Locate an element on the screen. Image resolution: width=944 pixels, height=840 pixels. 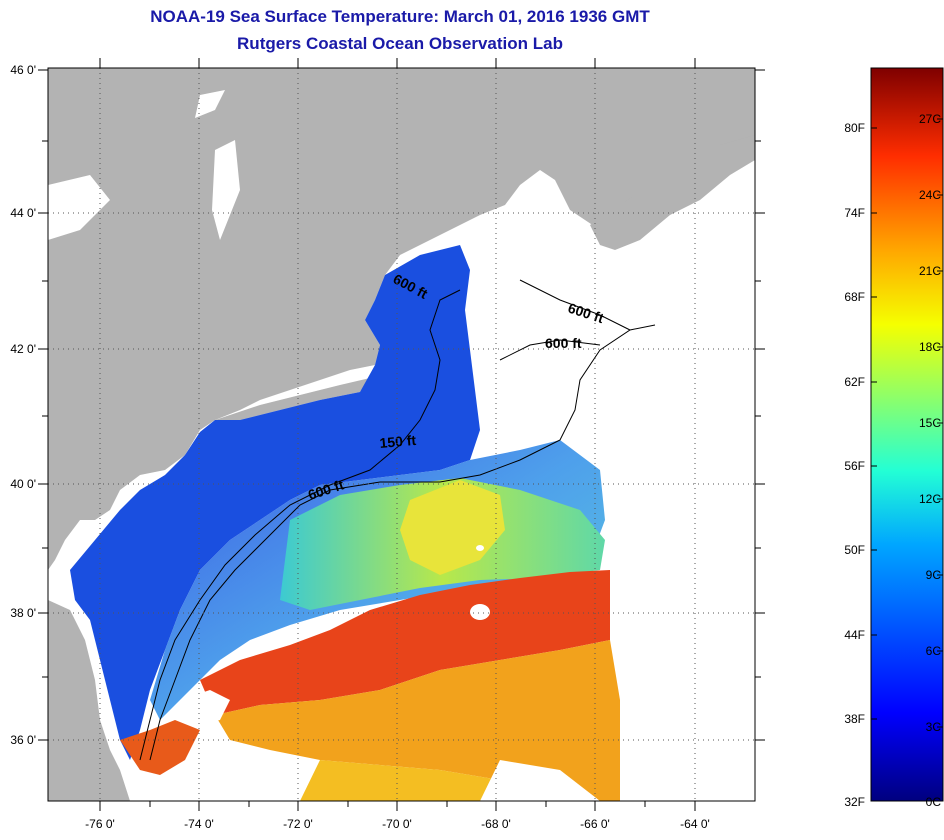
cbar-f-38: 38F is located at coordinates (854, 719).